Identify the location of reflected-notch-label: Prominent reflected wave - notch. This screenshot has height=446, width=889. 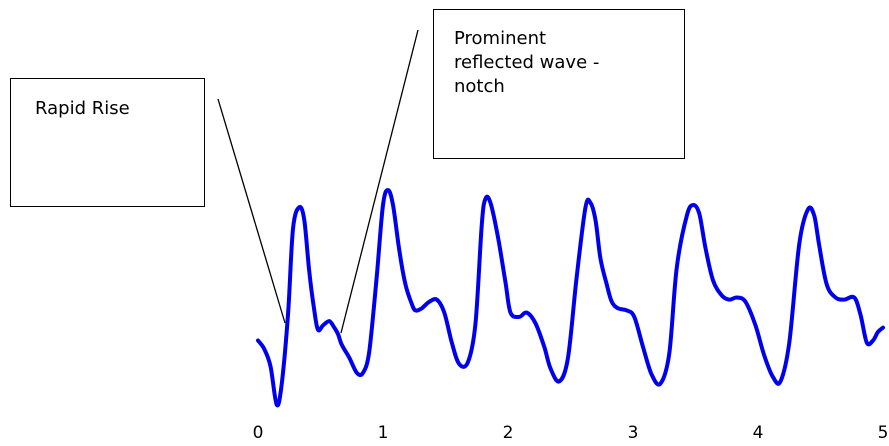
(527, 62).